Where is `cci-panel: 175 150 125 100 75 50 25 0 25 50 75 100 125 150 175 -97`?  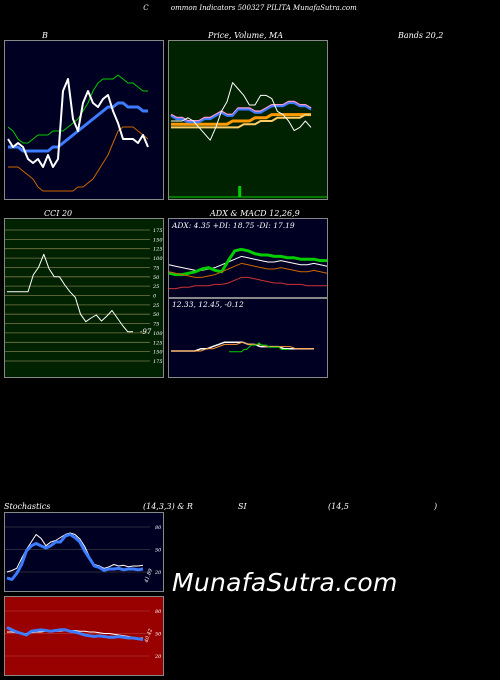
cci-panel: 175 150 125 100 75 50 25 0 25 50 75 100 125 150 175 -97 is located at coordinates (84, 298).